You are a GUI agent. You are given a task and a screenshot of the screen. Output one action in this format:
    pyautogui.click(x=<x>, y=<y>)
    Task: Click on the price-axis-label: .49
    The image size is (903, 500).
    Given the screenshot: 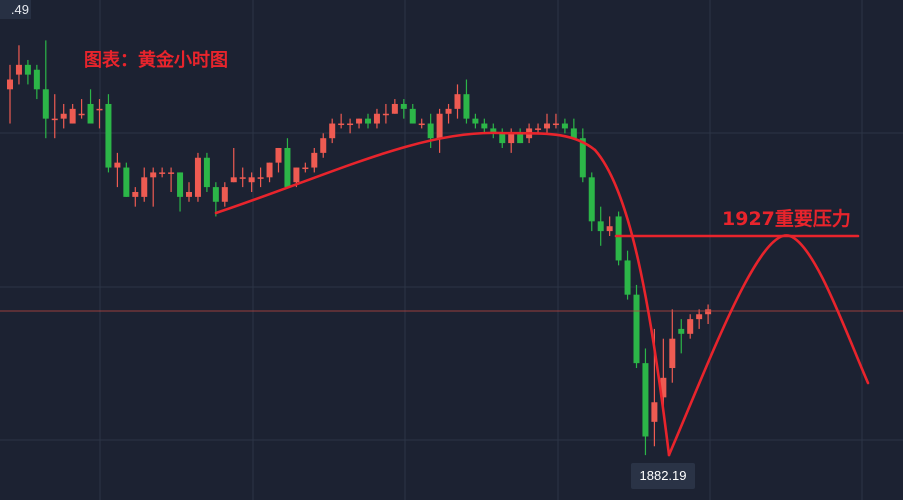 What is the action you would take?
    pyautogui.click(x=15, y=9)
    